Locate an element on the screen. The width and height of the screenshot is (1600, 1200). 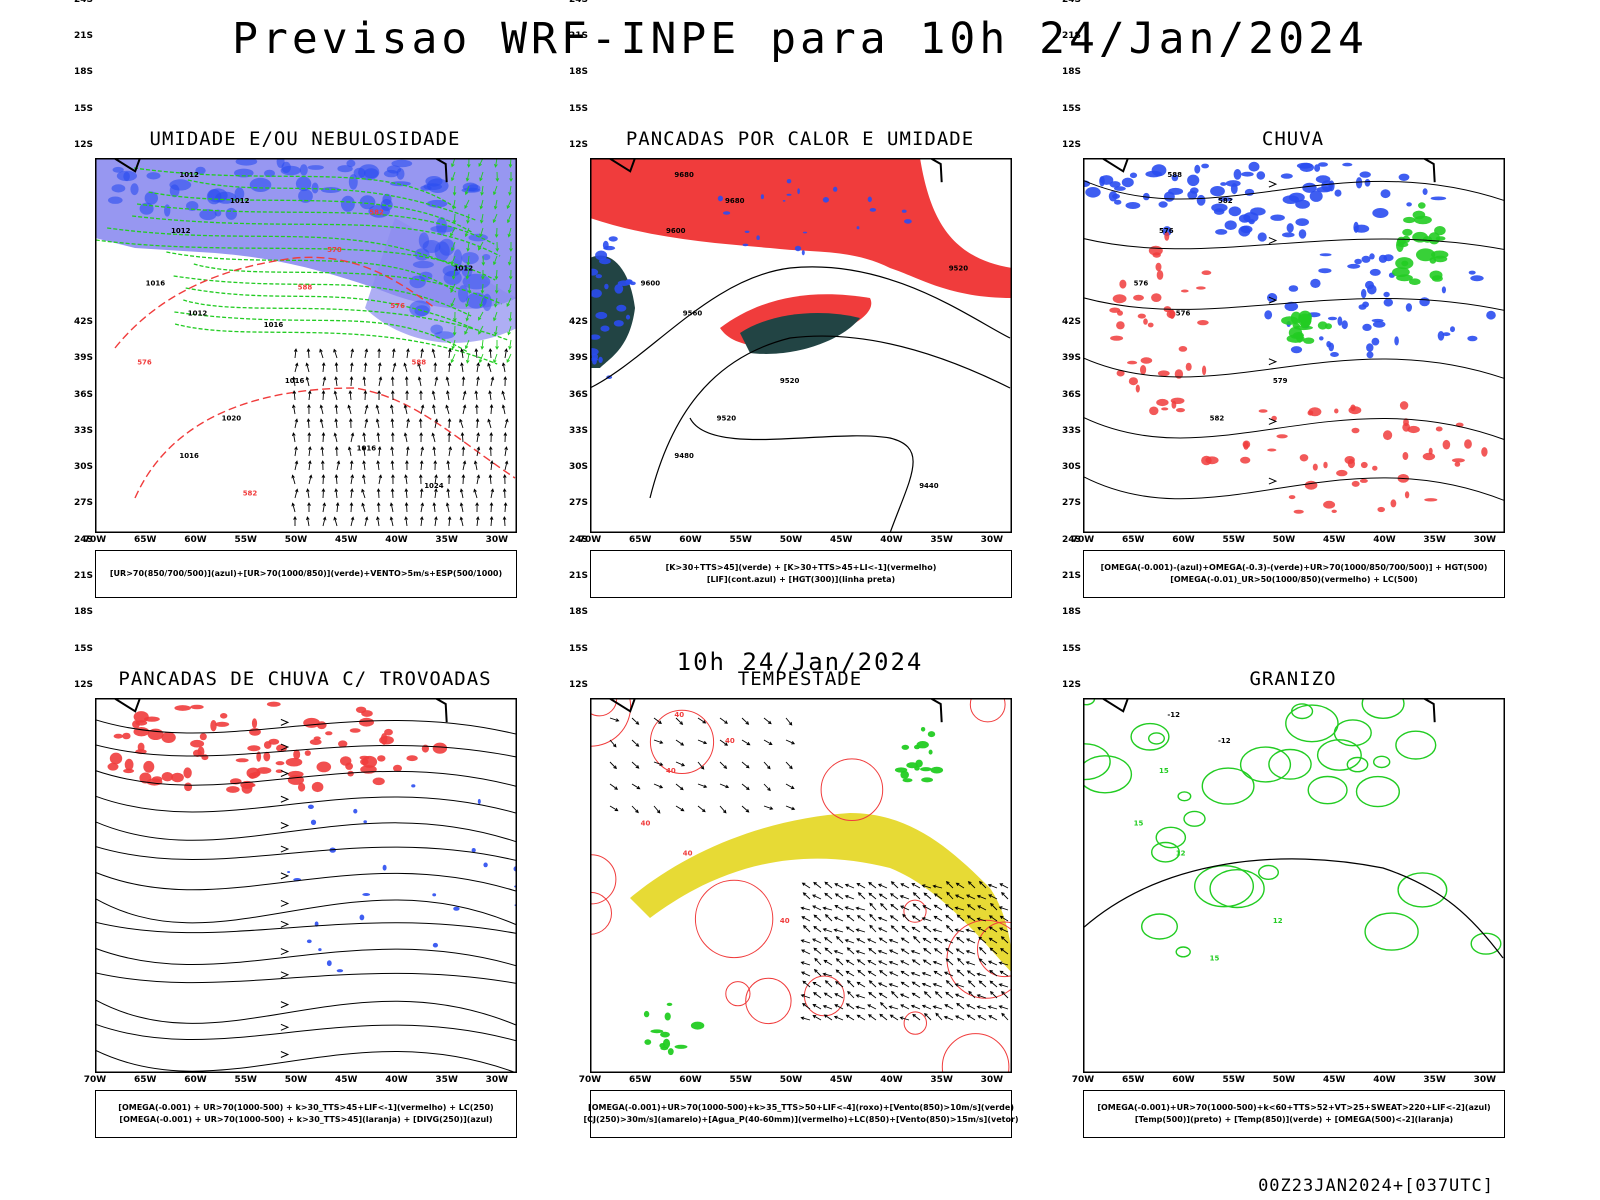
contour-label: 40 is located at coordinates (785, 921).